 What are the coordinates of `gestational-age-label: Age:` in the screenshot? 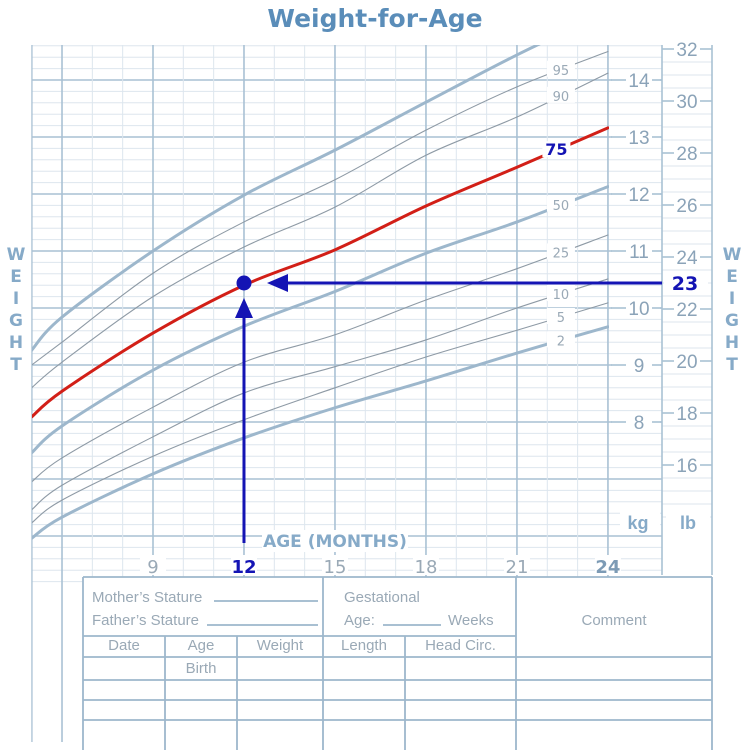 It's located at (359, 620).